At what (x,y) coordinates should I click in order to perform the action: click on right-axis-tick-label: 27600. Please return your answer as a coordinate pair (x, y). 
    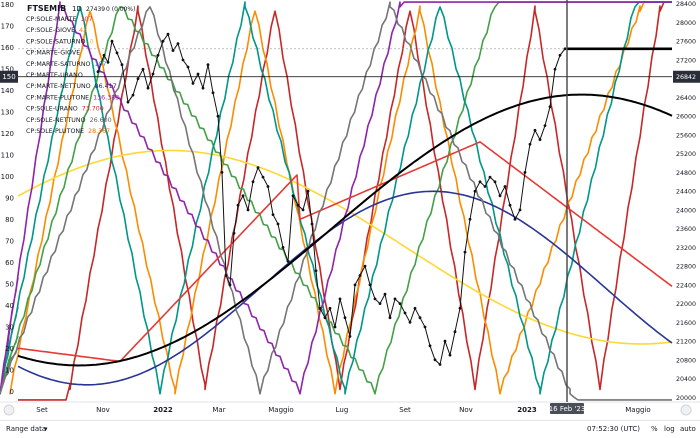
    Looking at the image, I should click on (686, 42).